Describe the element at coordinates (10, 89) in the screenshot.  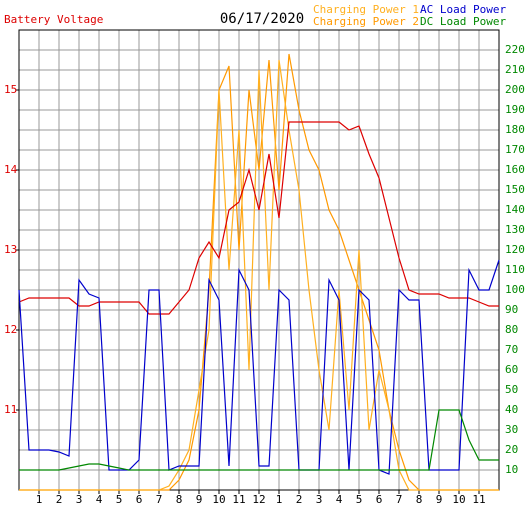
I see `y-tick-label: 15` at that location.